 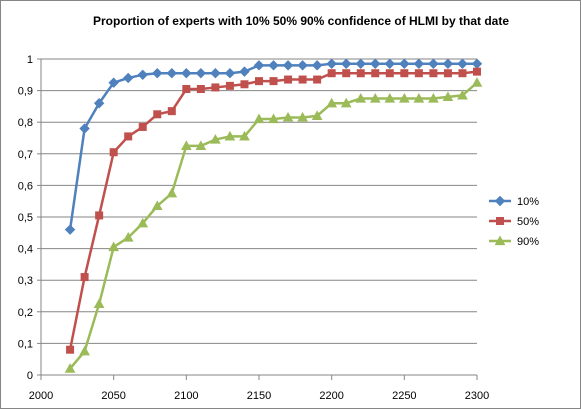 I want to click on x-tick-label: 2200, so click(x=331, y=396).